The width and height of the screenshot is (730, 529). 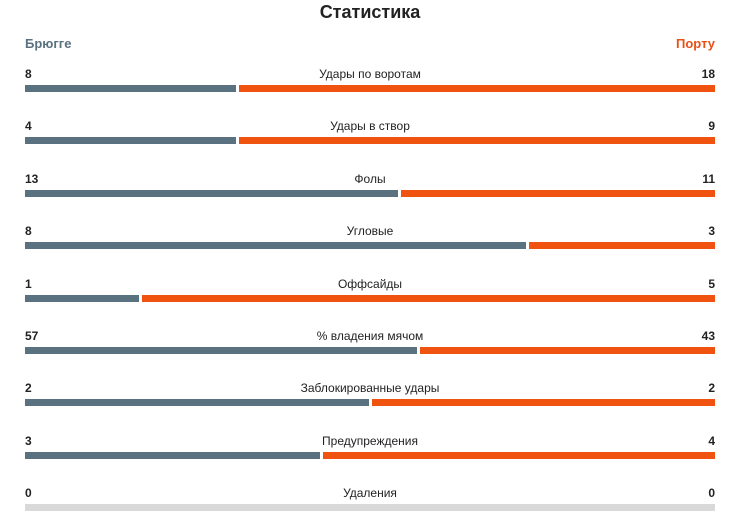 I want to click on stat-label: Угловые, so click(x=370, y=231).